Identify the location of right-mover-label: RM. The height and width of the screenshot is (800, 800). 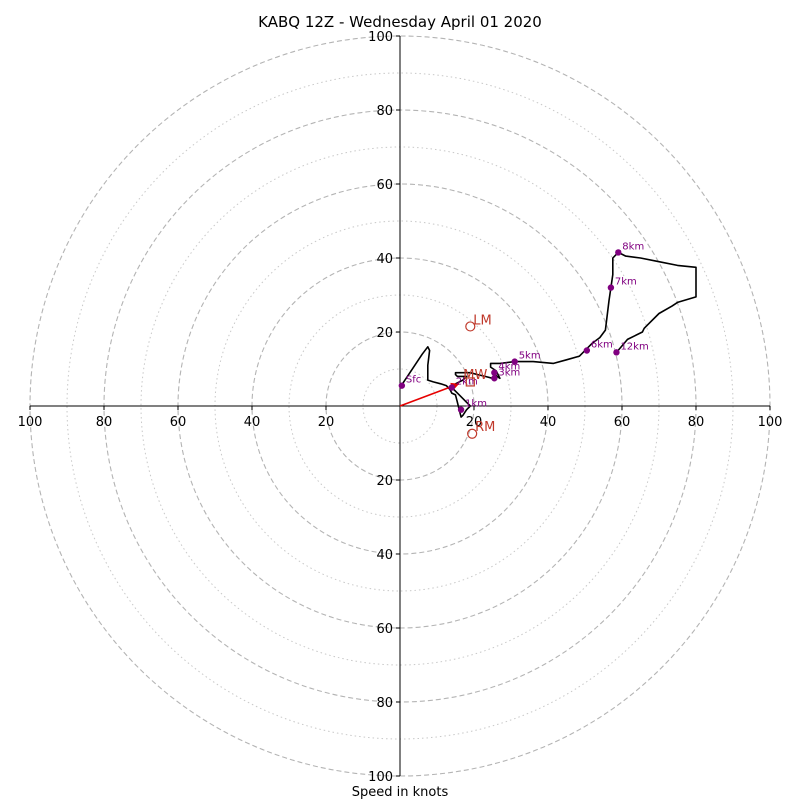
(485, 427).